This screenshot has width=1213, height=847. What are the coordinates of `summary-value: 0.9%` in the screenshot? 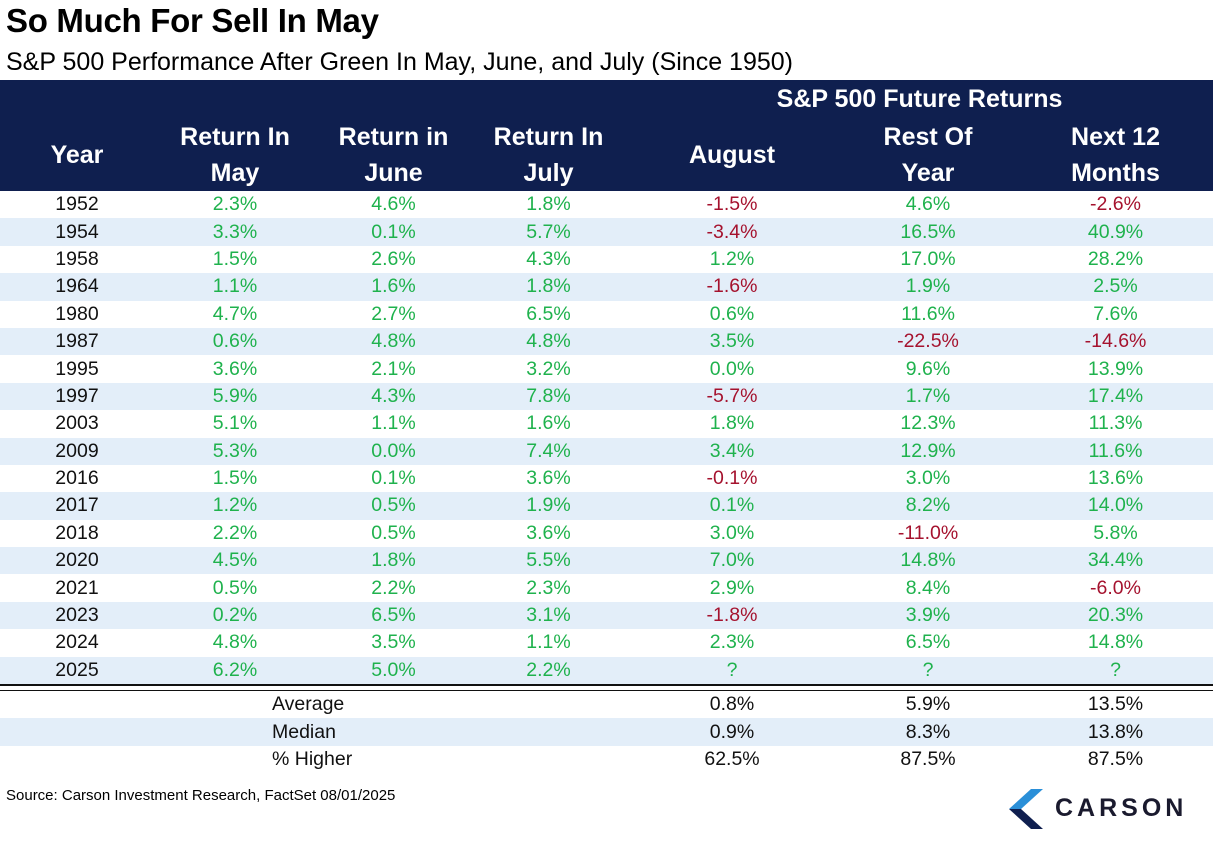 It's located at (732, 732).